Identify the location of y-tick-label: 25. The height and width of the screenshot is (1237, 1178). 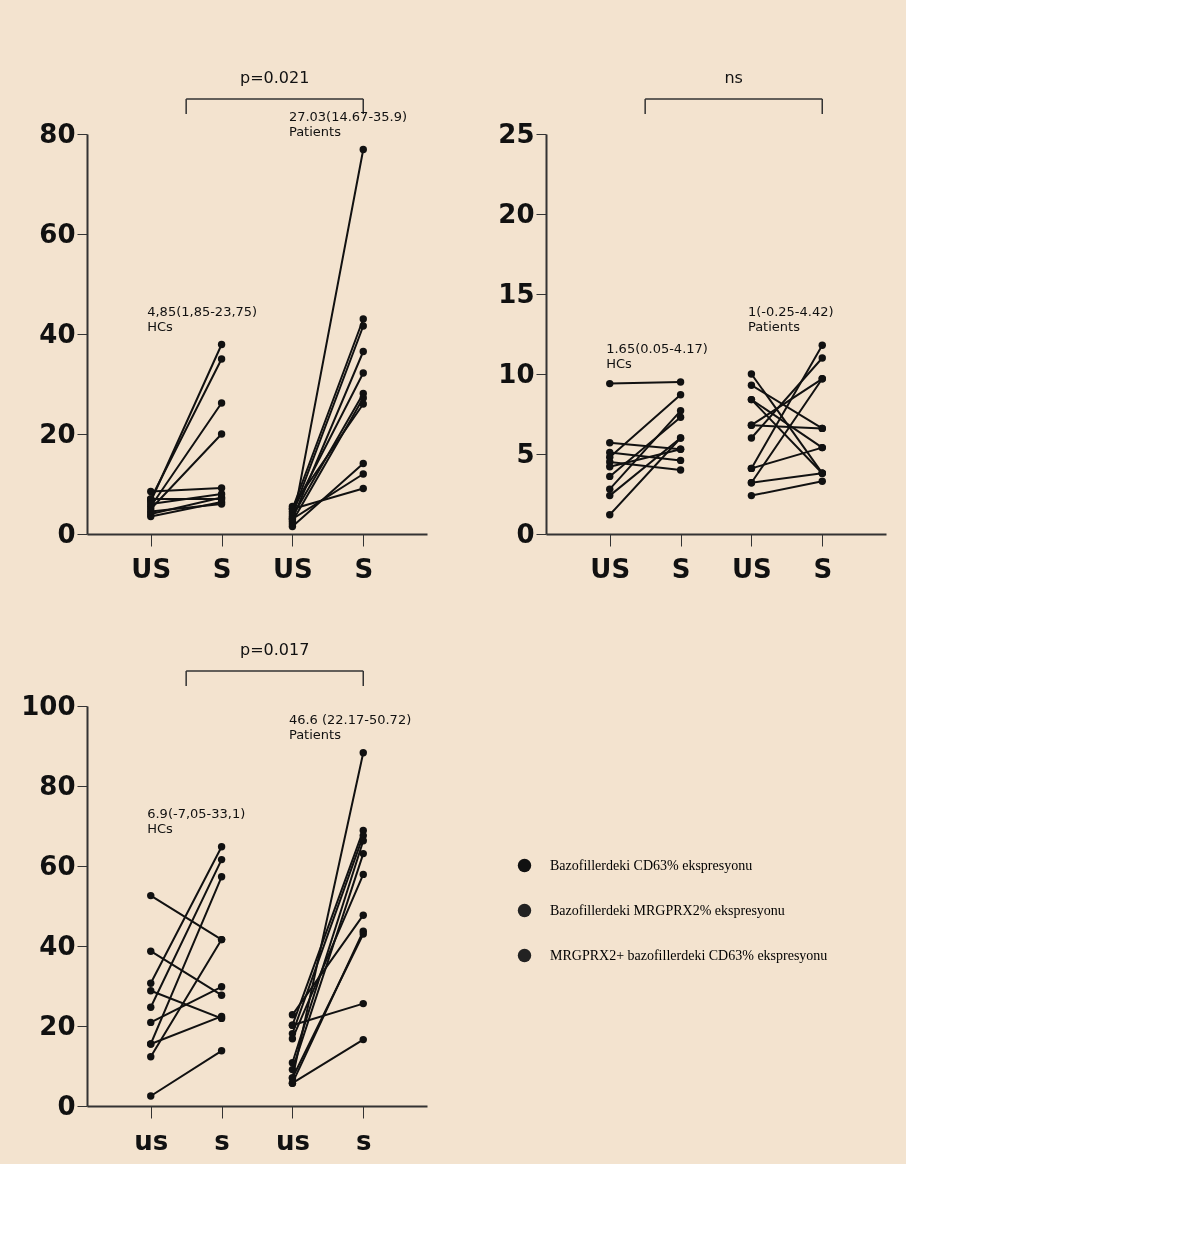
(516, 133).